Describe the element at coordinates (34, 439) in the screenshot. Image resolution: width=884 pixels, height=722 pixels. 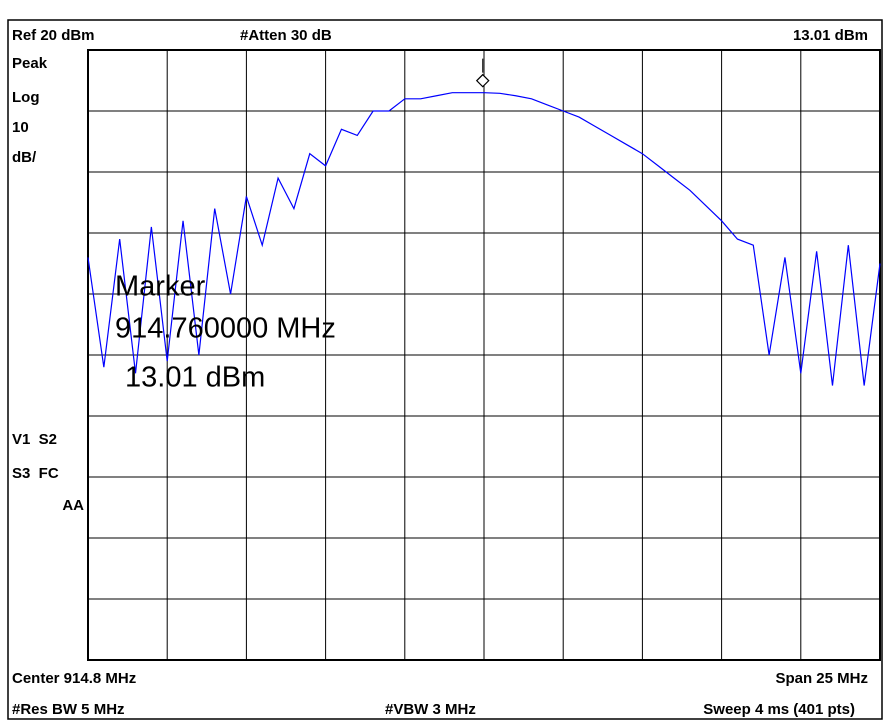
I see `status-label: V1 S2` at that location.